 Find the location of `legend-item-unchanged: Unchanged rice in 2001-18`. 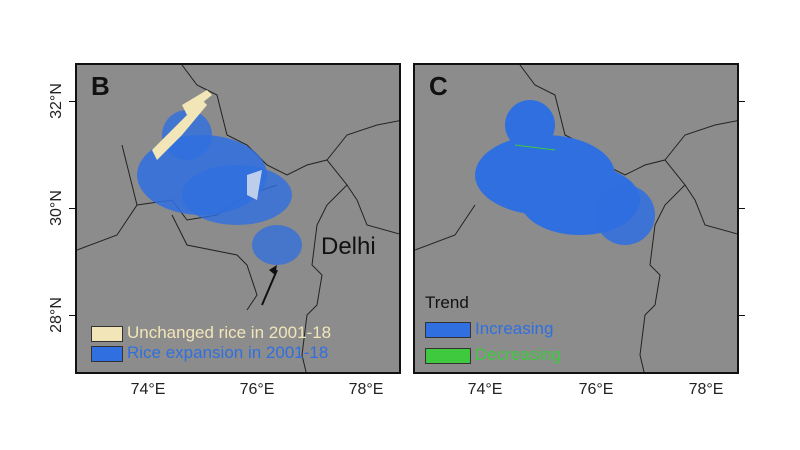

legend-item-unchanged: Unchanged rice in 2001-18 is located at coordinates (211, 333).